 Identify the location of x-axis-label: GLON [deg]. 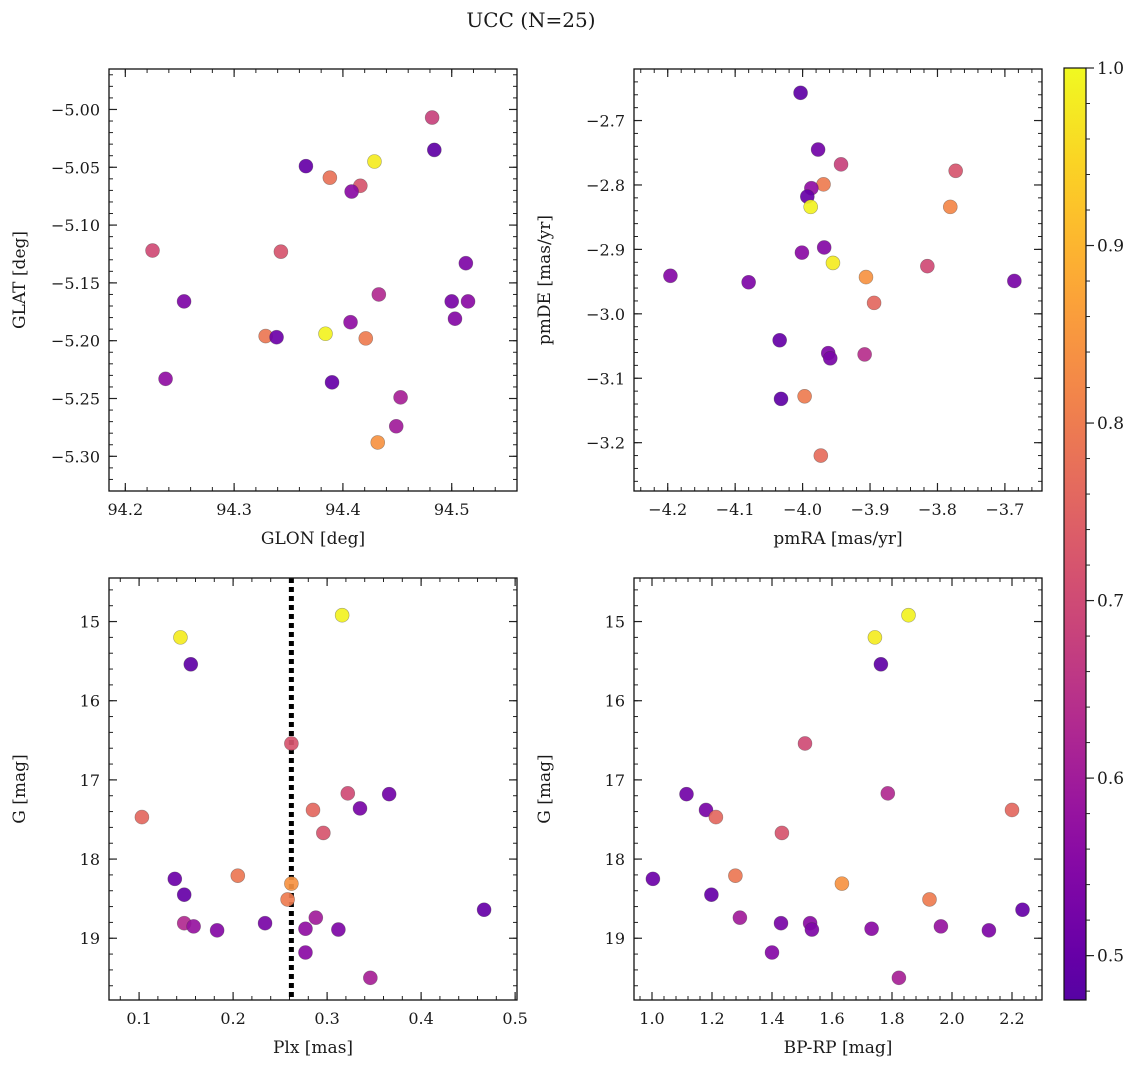
(313, 539).